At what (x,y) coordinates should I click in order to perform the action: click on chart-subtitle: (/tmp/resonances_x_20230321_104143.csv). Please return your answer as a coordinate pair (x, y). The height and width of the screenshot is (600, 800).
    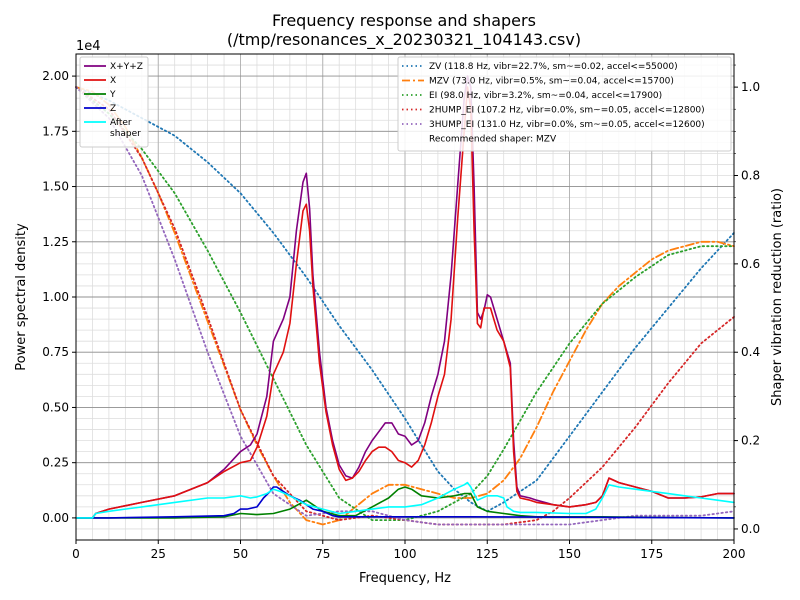
    Looking at the image, I should click on (404, 40).